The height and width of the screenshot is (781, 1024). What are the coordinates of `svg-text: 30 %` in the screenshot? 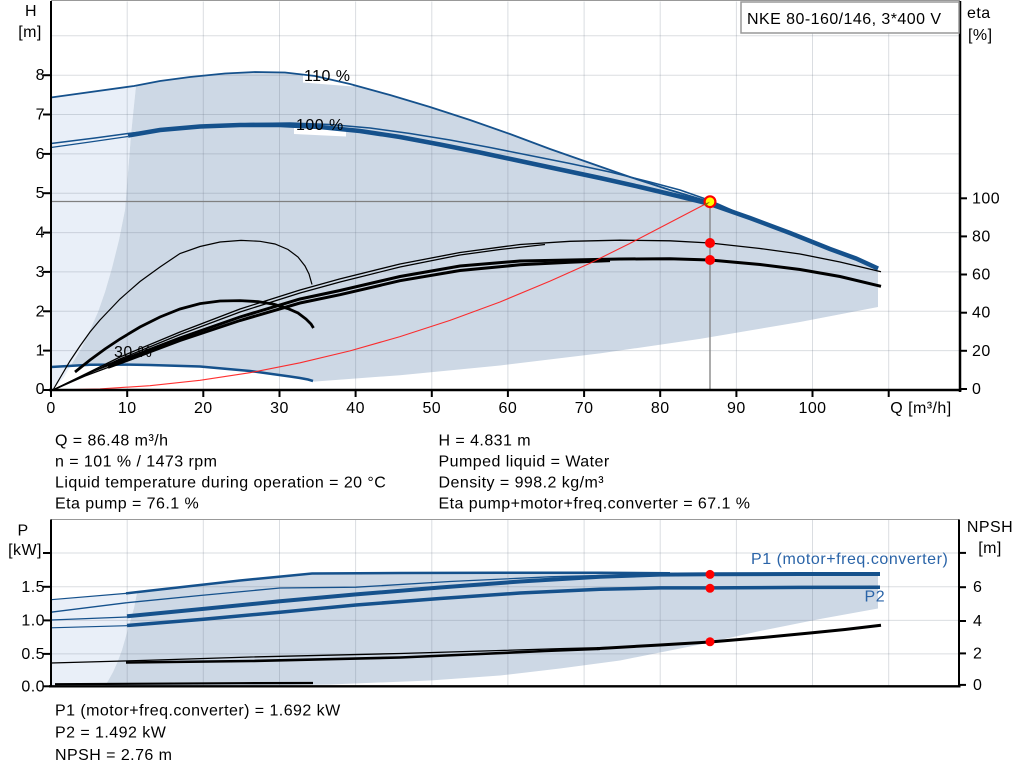 It's located at (133, 352).